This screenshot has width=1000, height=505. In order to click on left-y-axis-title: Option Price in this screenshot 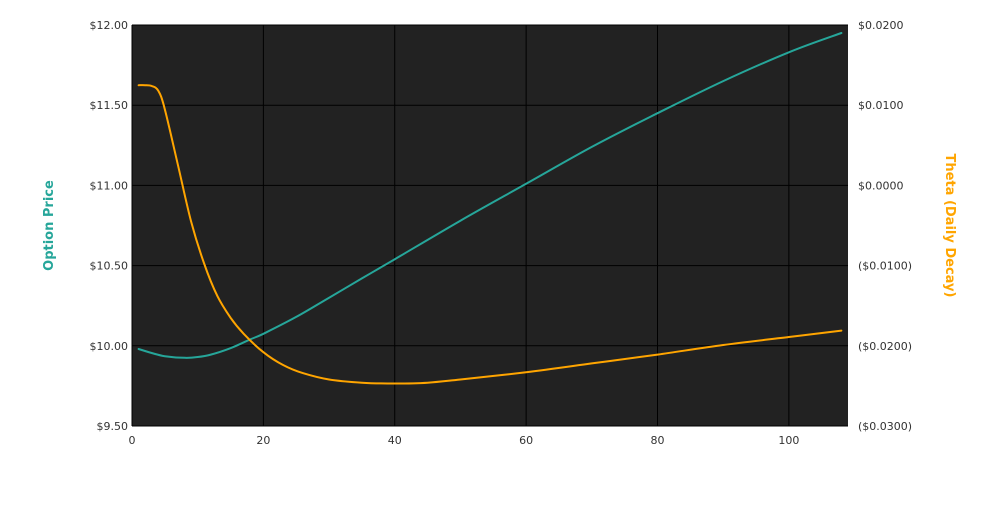, I will do `click(49, 225)`.